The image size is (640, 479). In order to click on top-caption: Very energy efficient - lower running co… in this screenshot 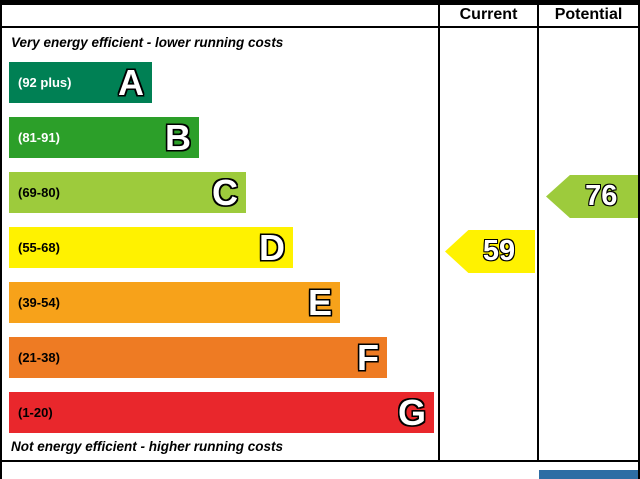, I will do `click(147, 42)`.